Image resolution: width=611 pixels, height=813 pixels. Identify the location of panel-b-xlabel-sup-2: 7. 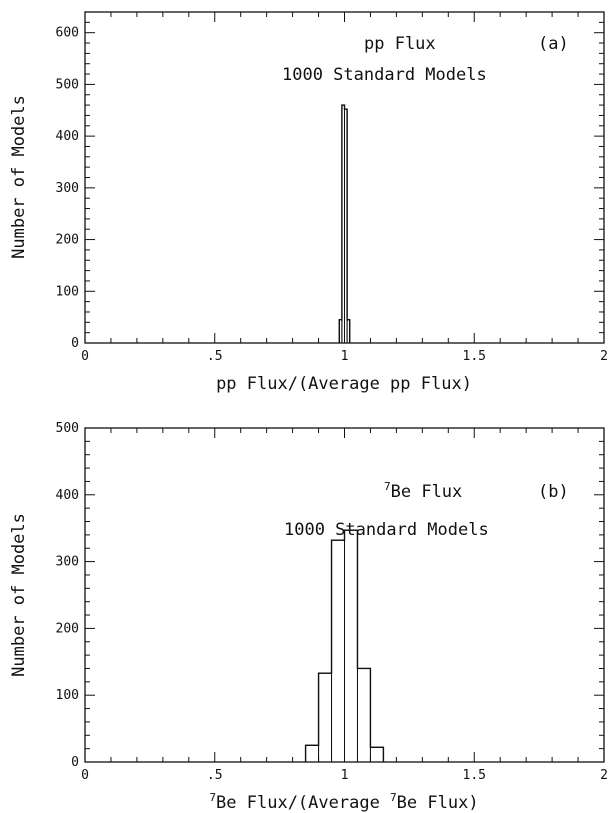
(393, 797).